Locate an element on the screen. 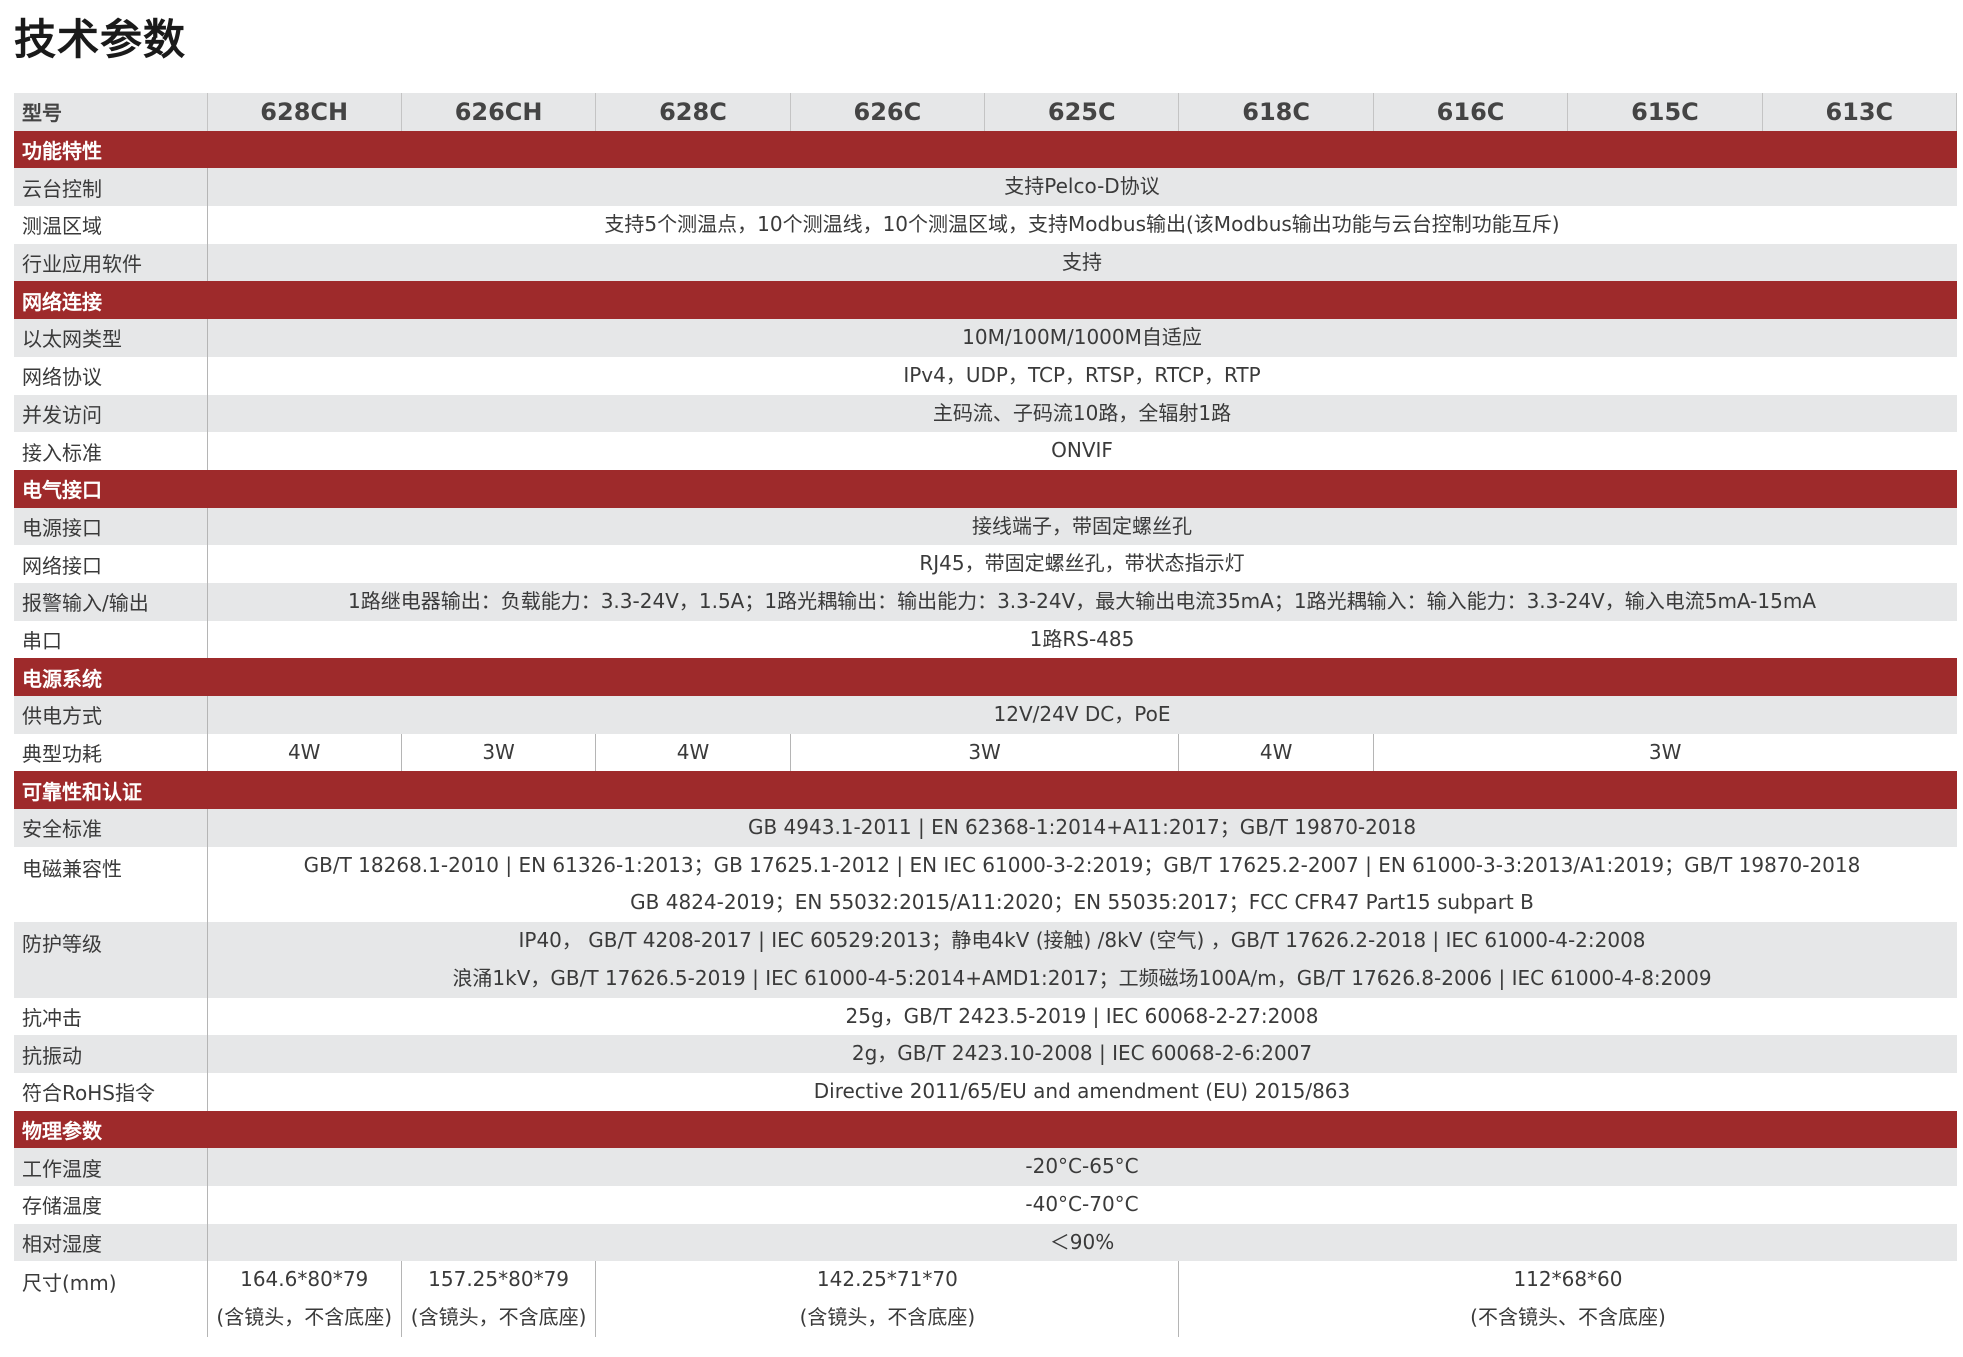  model-header-626ch: 626CH is located at coordinates (499, 112).